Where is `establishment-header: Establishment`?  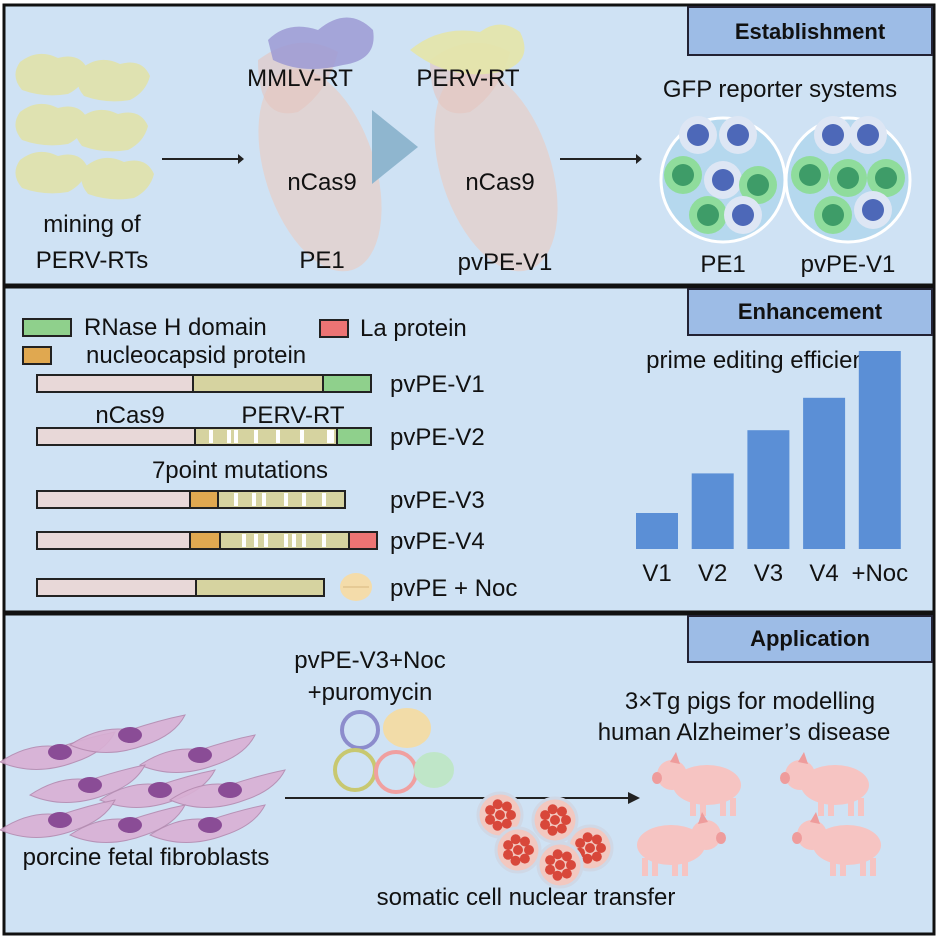 establishment-header: Establishment is located at coordinates (810, 31).